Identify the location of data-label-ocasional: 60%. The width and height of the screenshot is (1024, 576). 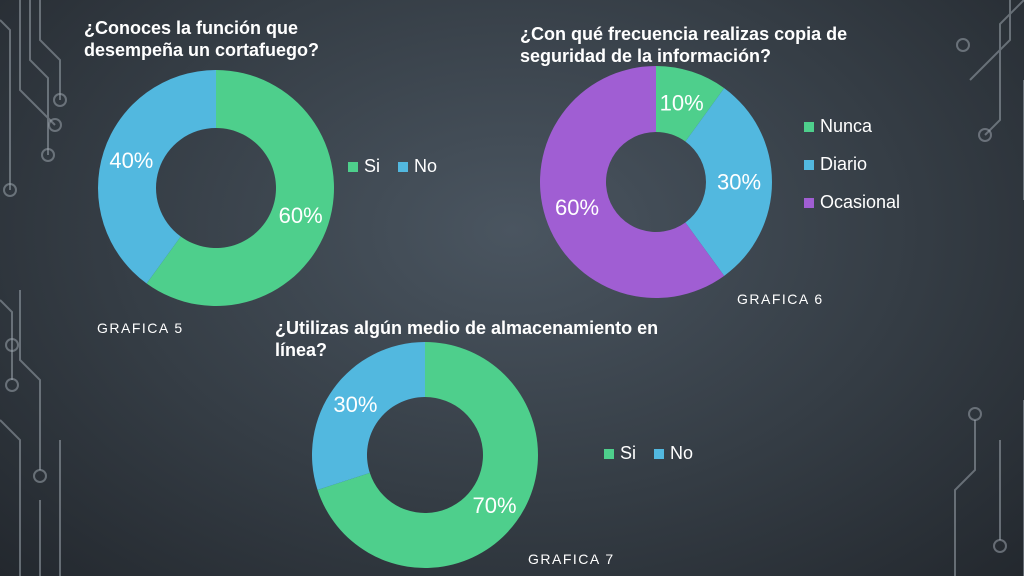
(577, 207).